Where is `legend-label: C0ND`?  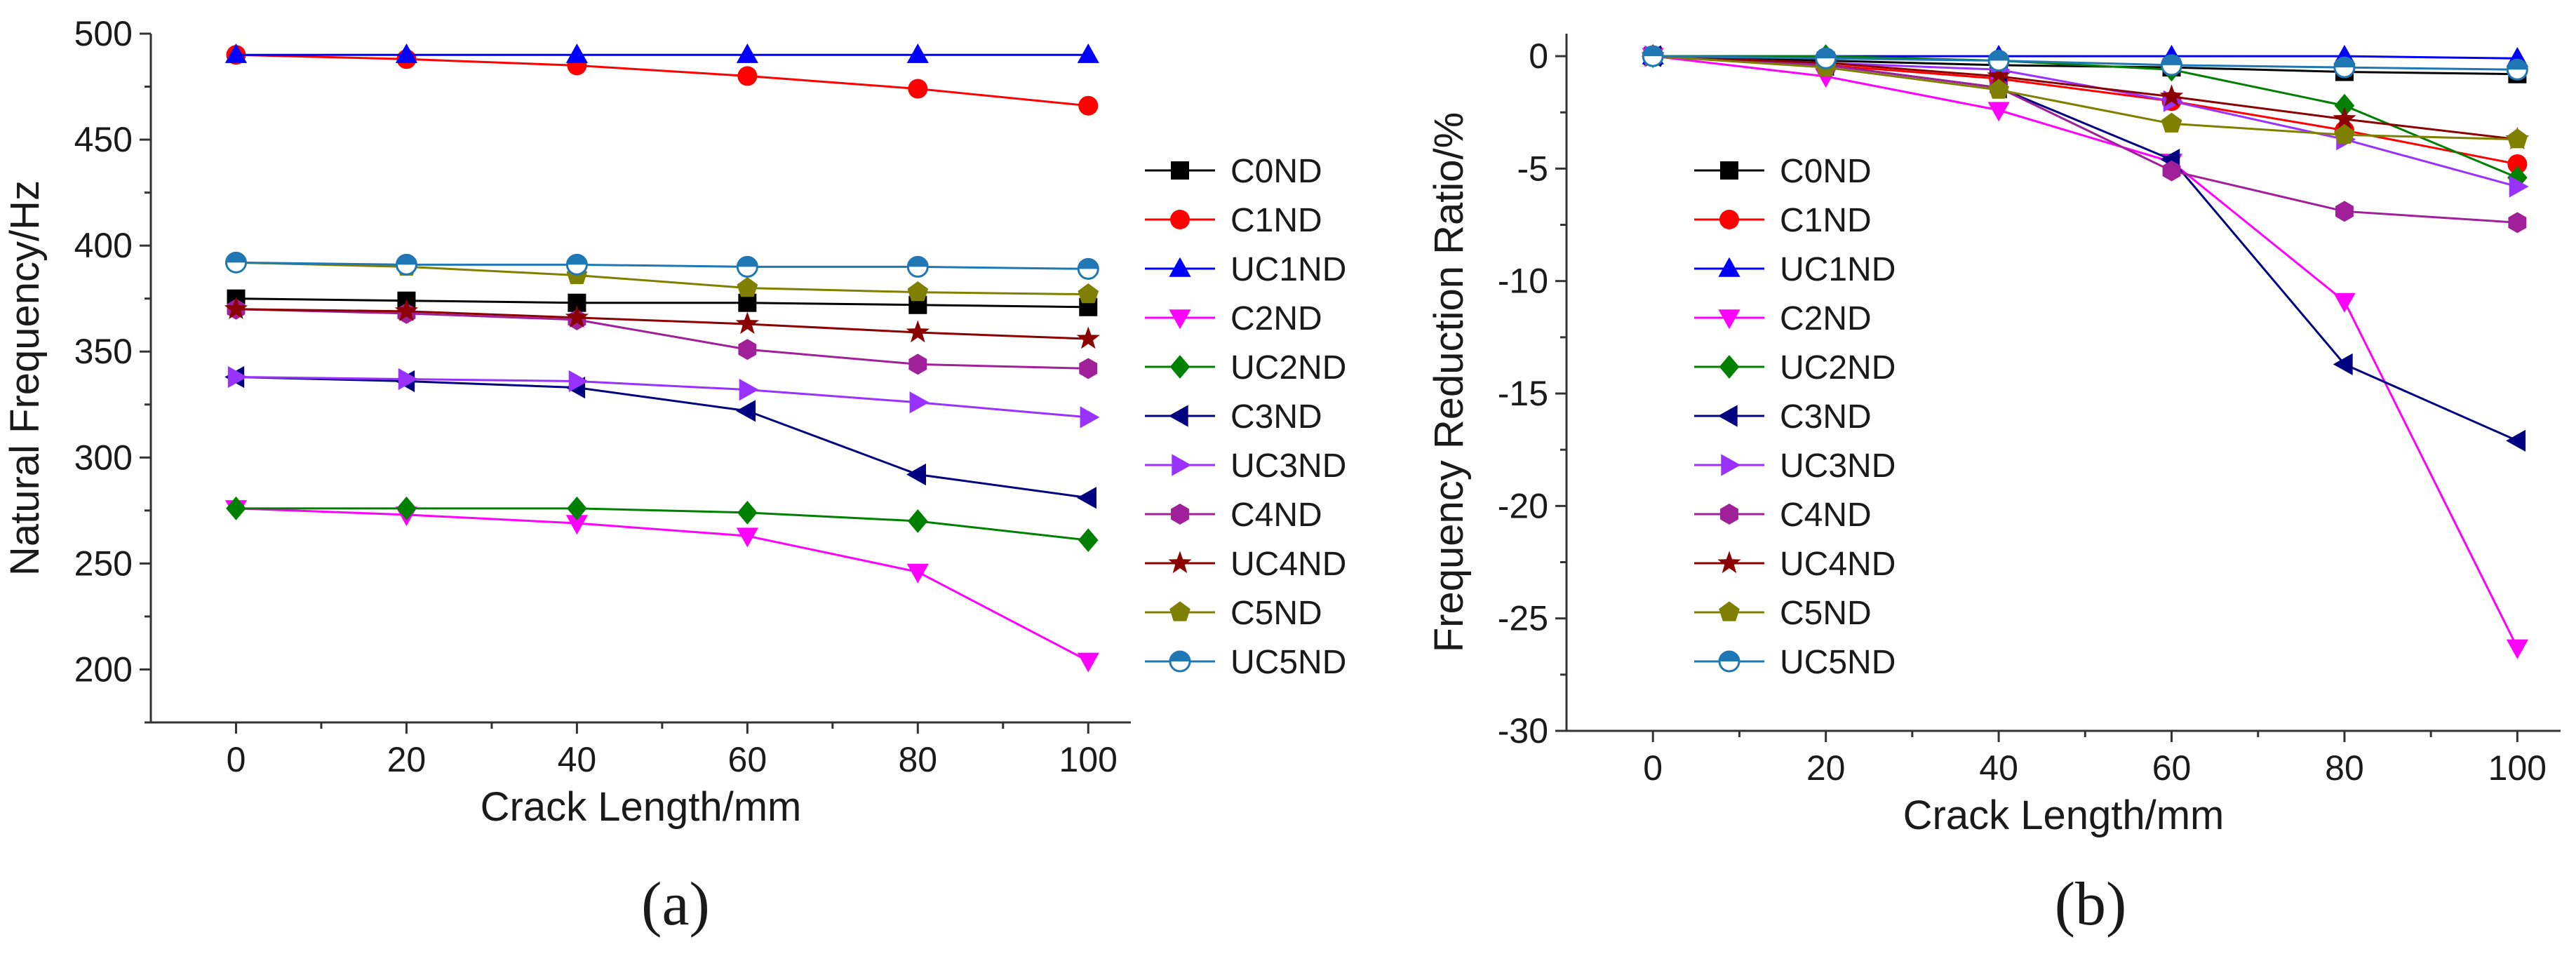
legend-label: C0ND is located at coordinates (1276, 171).